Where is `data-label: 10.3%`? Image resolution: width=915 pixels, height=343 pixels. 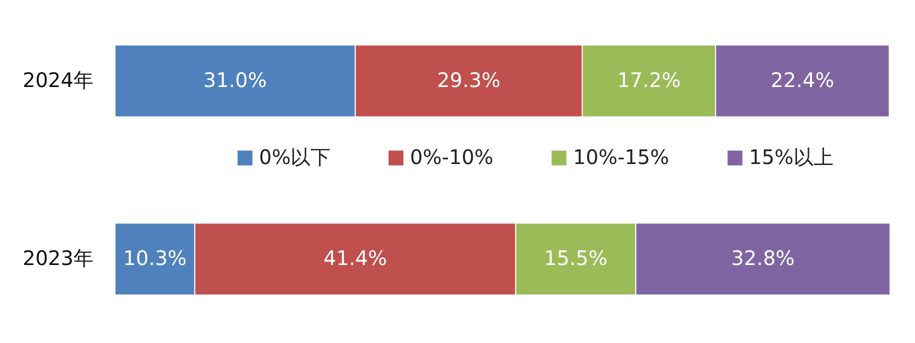
data-label: 10.3% is located at coordinates (155, 258).